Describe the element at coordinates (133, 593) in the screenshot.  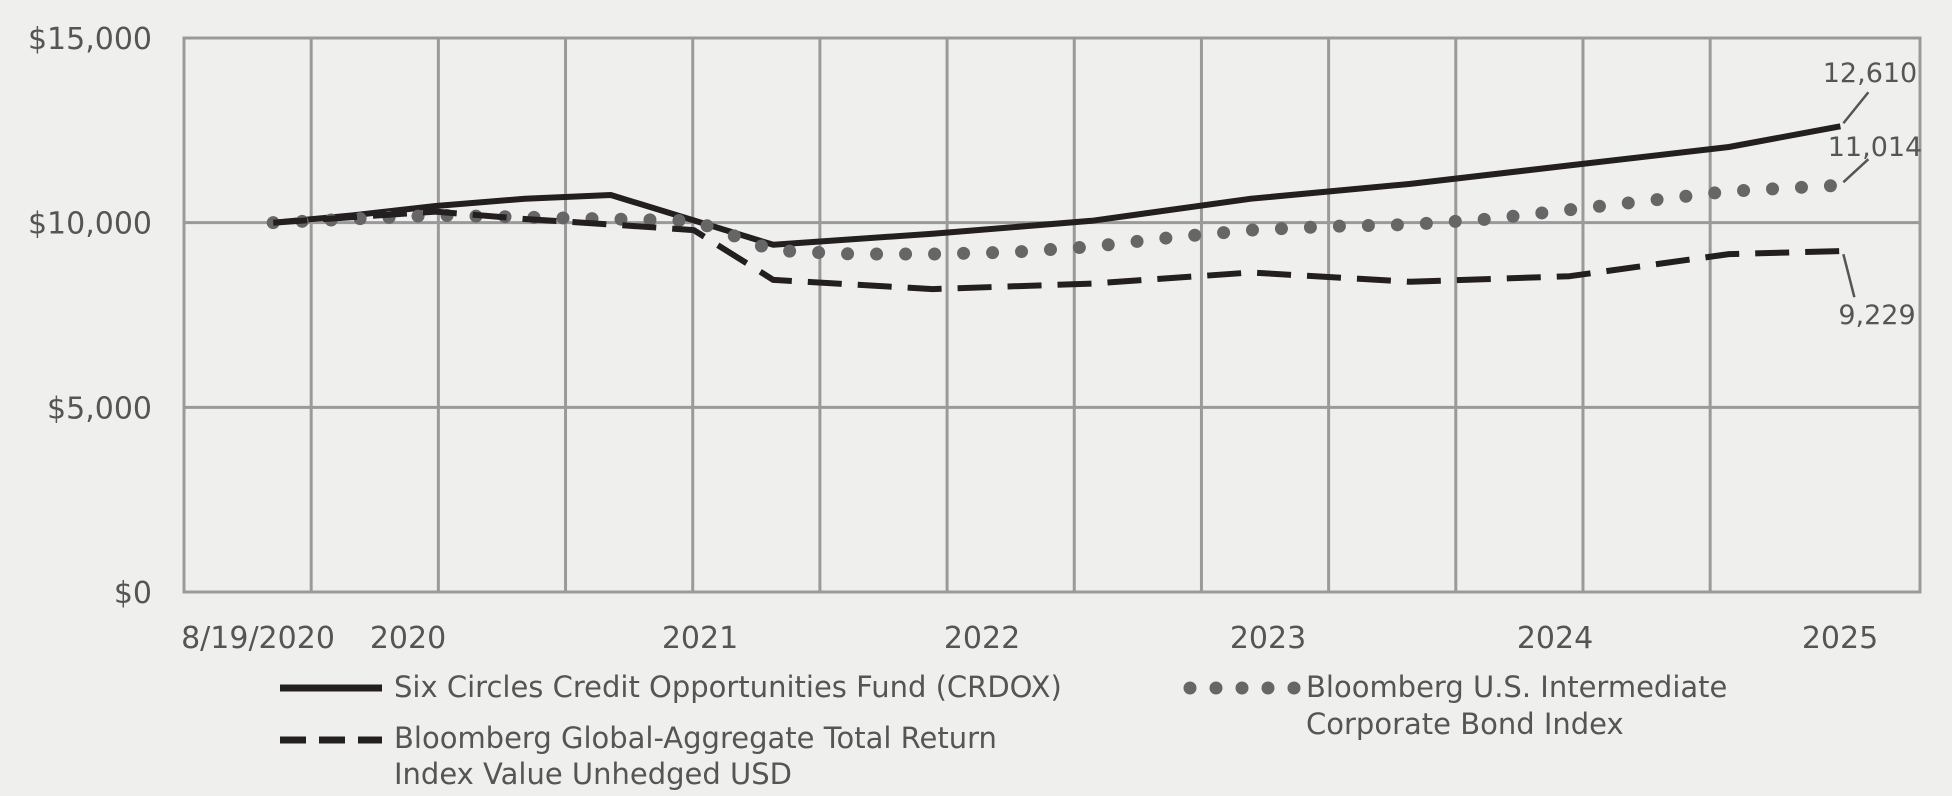
I see `y-tick-label: $0` at that location.